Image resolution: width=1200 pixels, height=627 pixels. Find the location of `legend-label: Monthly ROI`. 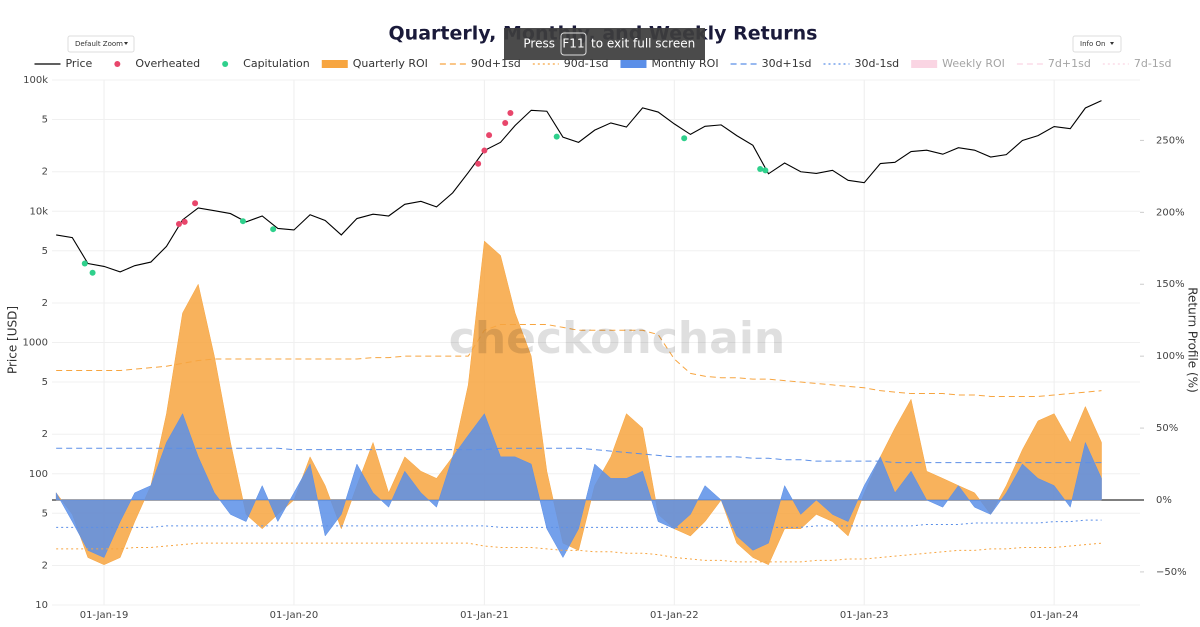

legend-label: Monthly ROI is located at coordinates (684, 63).